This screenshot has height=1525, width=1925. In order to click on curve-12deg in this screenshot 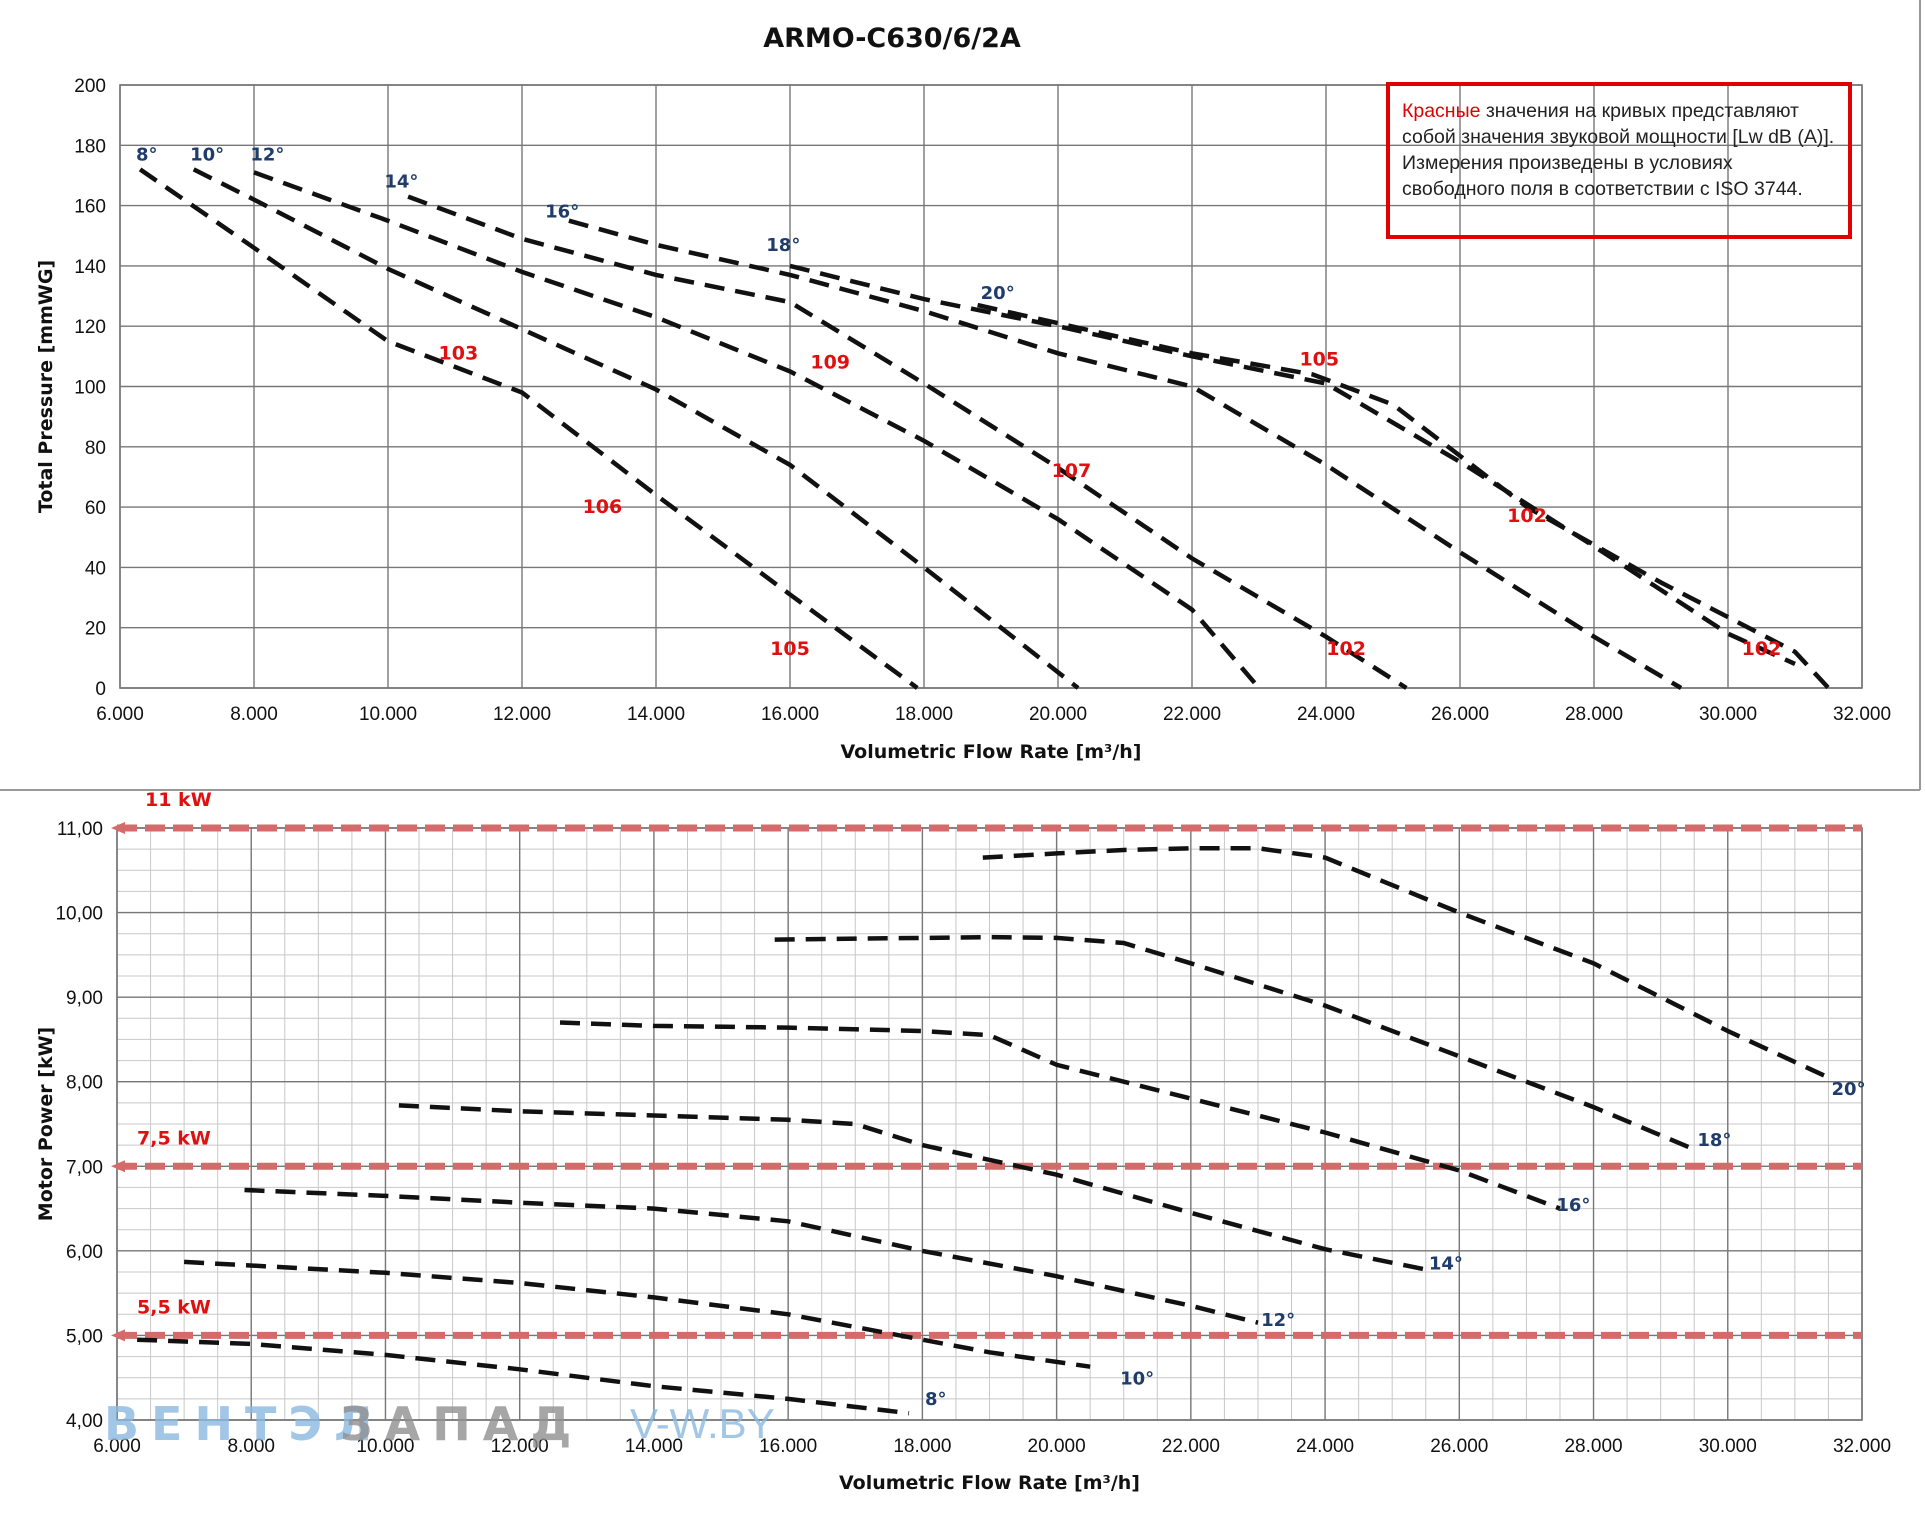, I will do `click(751, 1256)`.